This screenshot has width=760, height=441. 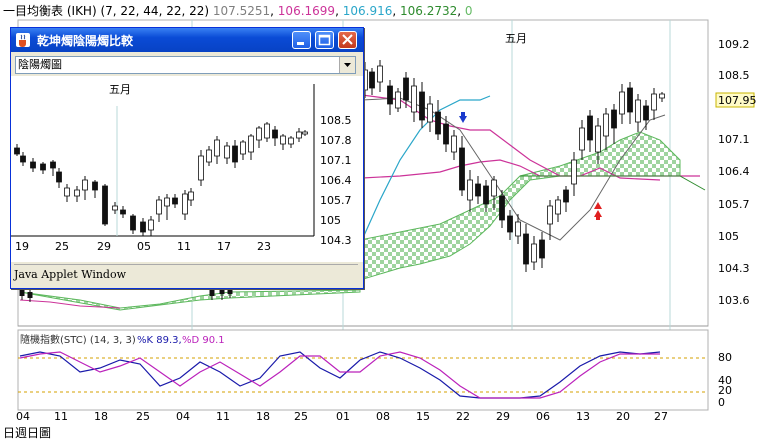 I want to click on date-tick-label: 22, so click(x=463, y=416).